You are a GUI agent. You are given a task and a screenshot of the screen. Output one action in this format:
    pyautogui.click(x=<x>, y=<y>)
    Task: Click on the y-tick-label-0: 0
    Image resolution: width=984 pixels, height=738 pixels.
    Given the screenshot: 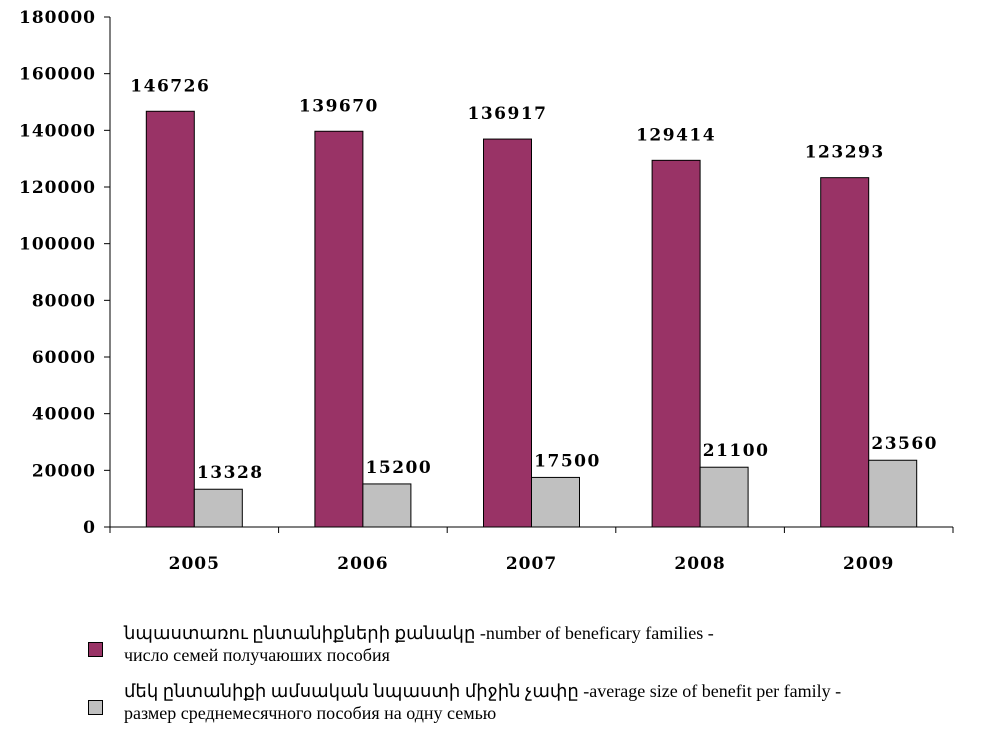 What is the action you would take?
    pyautogui.click(x=89, y=528)
    